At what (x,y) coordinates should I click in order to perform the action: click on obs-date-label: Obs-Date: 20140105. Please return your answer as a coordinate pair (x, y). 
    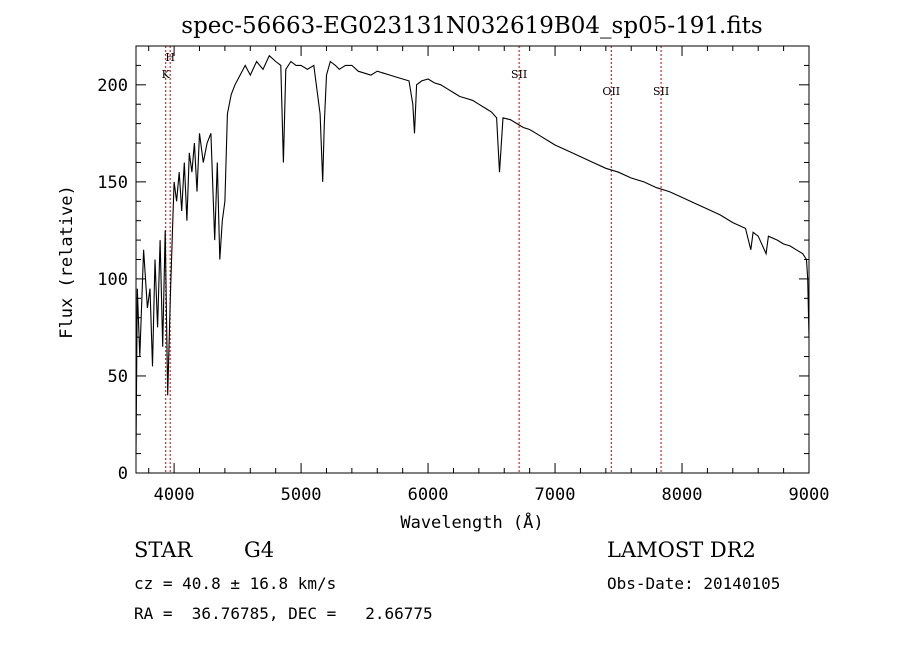
    Looking at the image, I should click on (694, 583).